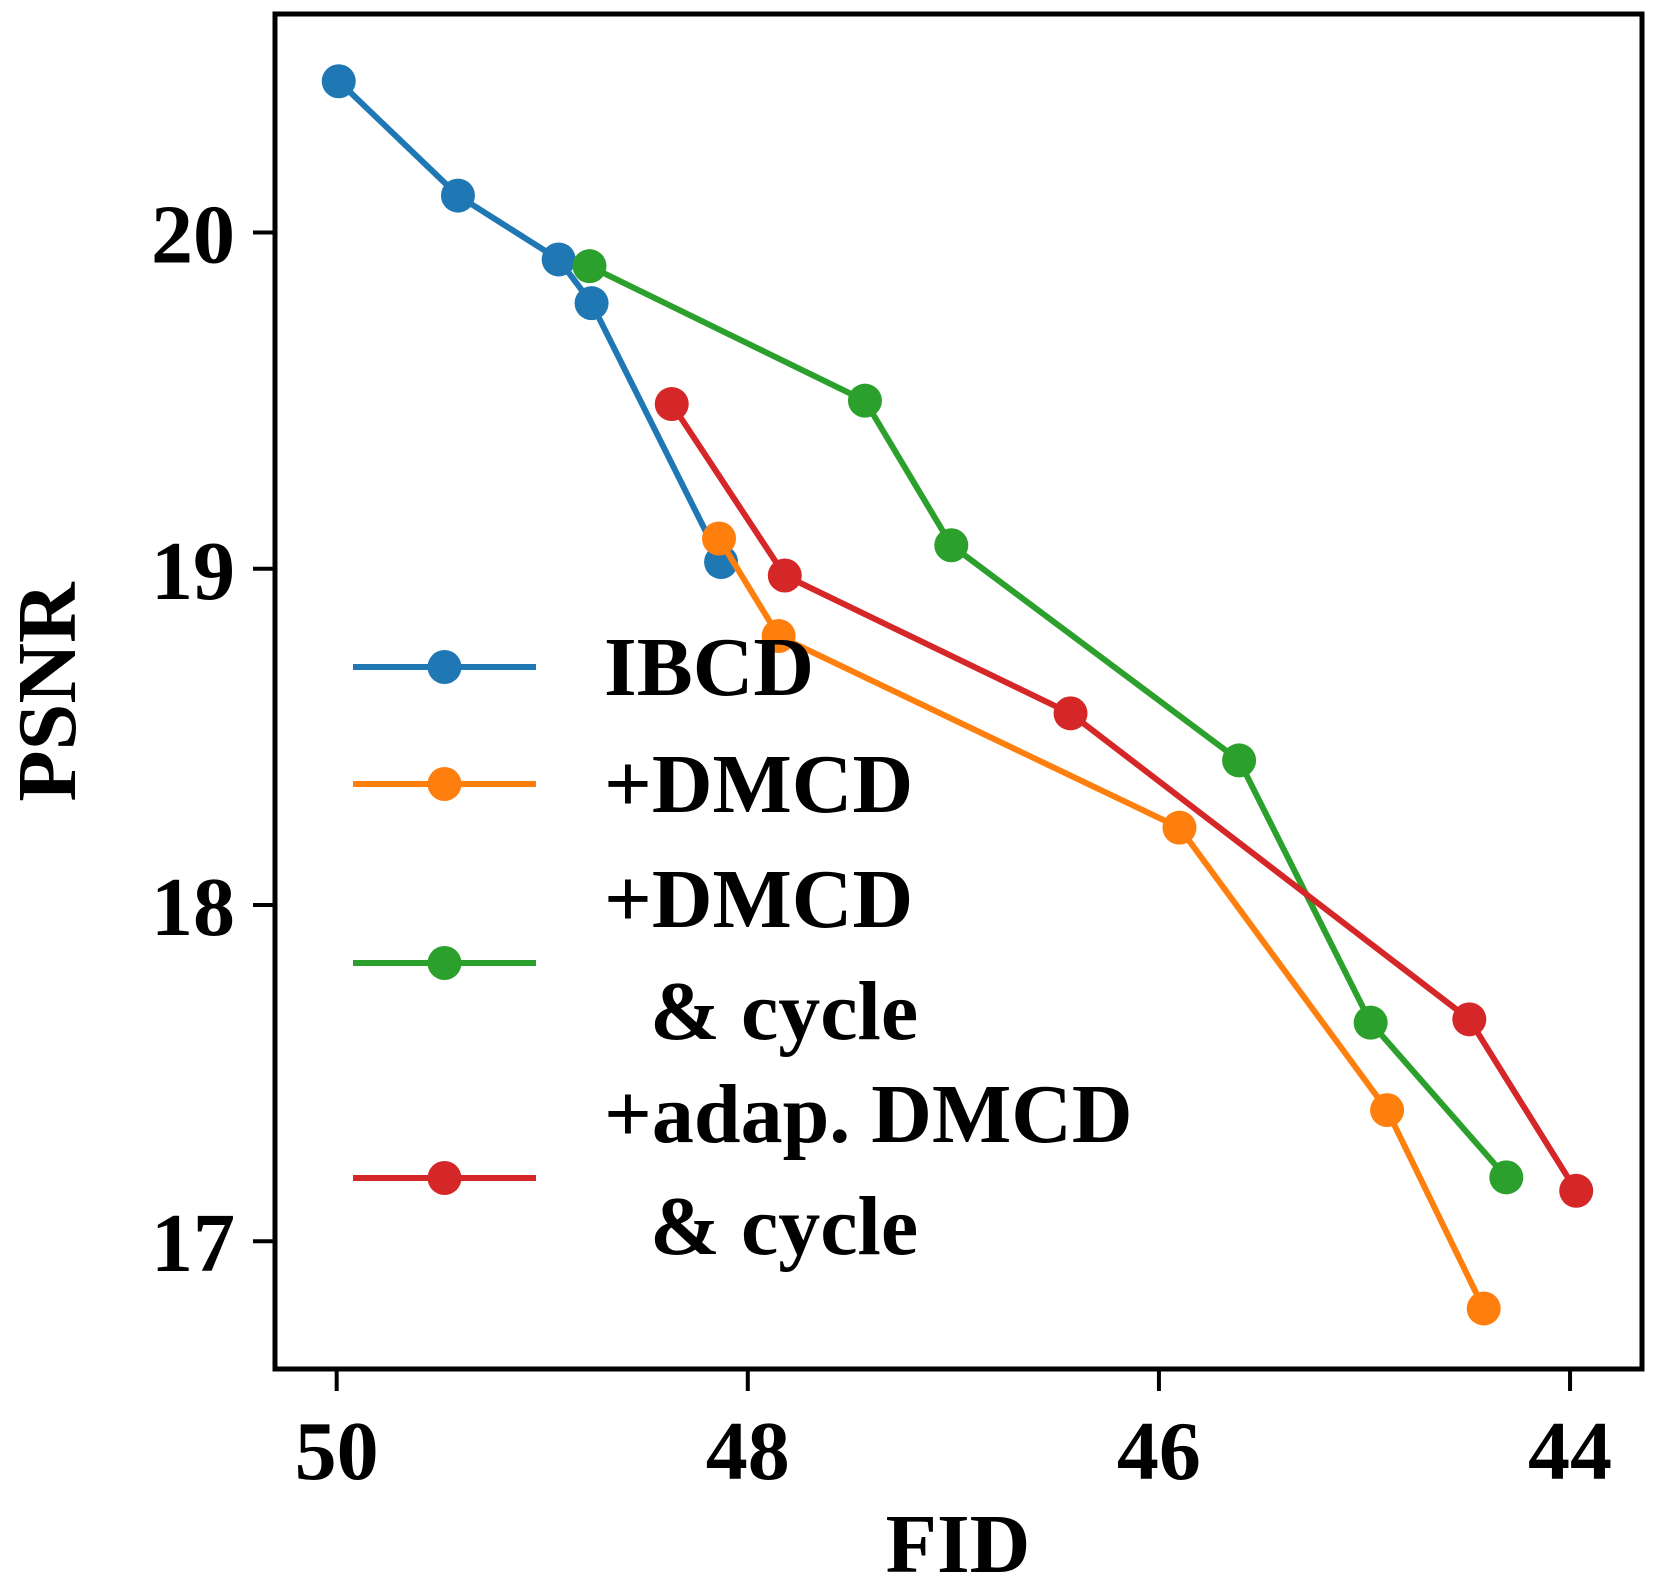 This screenshot has width=1656, height=1589. What do you see at coordinates (868, 1114) in the screenshot?
I see `legend-label: +adap. DMCD` at bounding box center [868, 1114].